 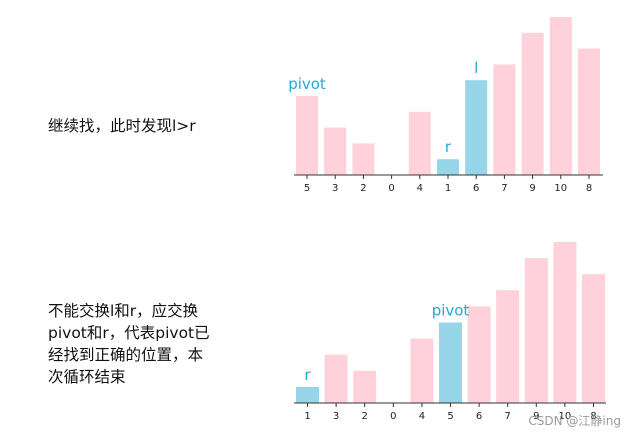 I want to click on caption-top-line: 继续找，此时发现l>r, so click(x=122, y=126).